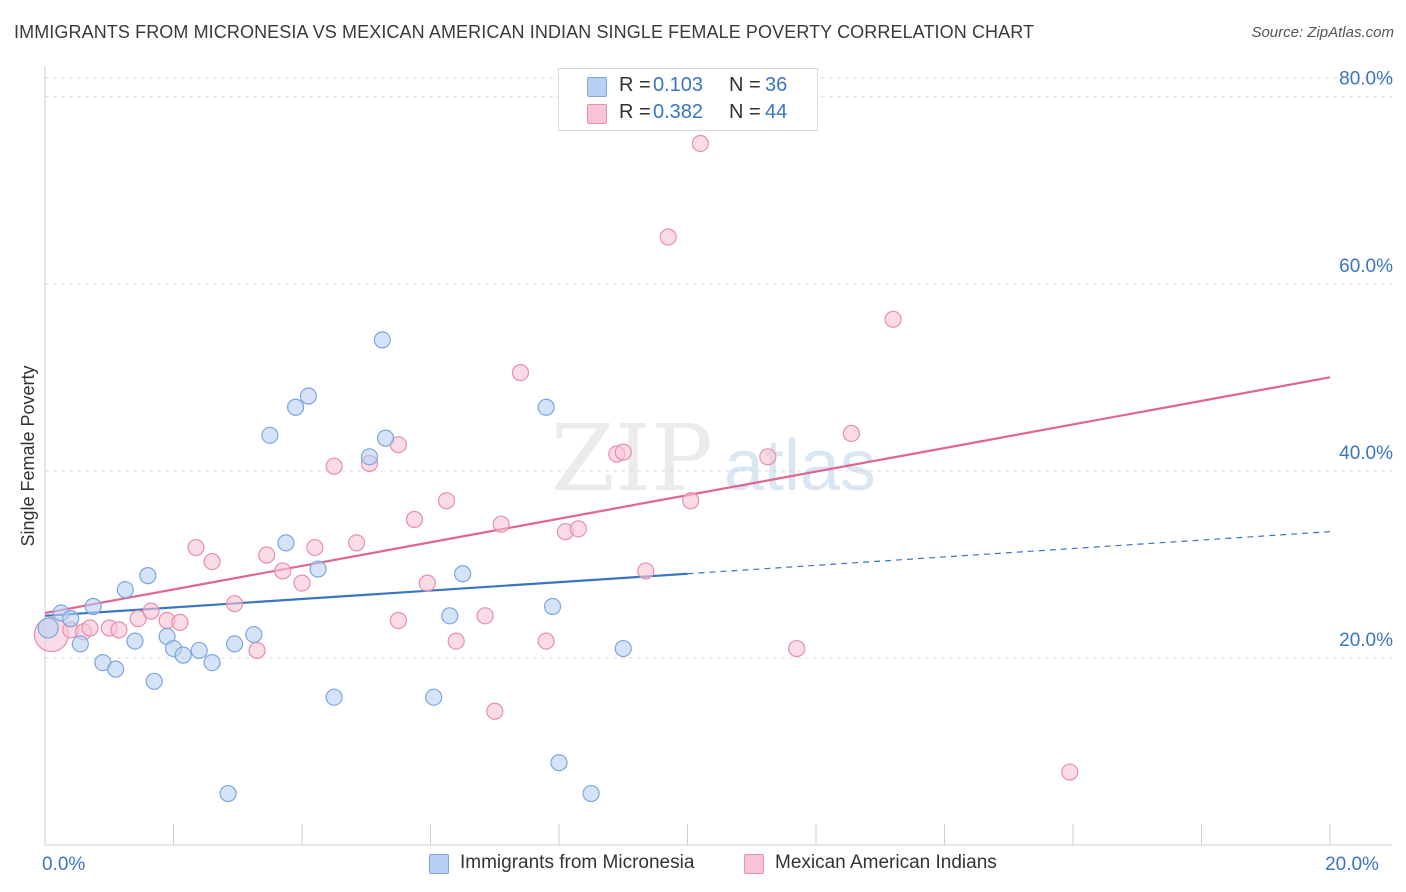  What do you see at coordinates (1366, 79) in the screenshot?
I see `y-tick-label: 80.0%` at bounding box center [1366, 79].